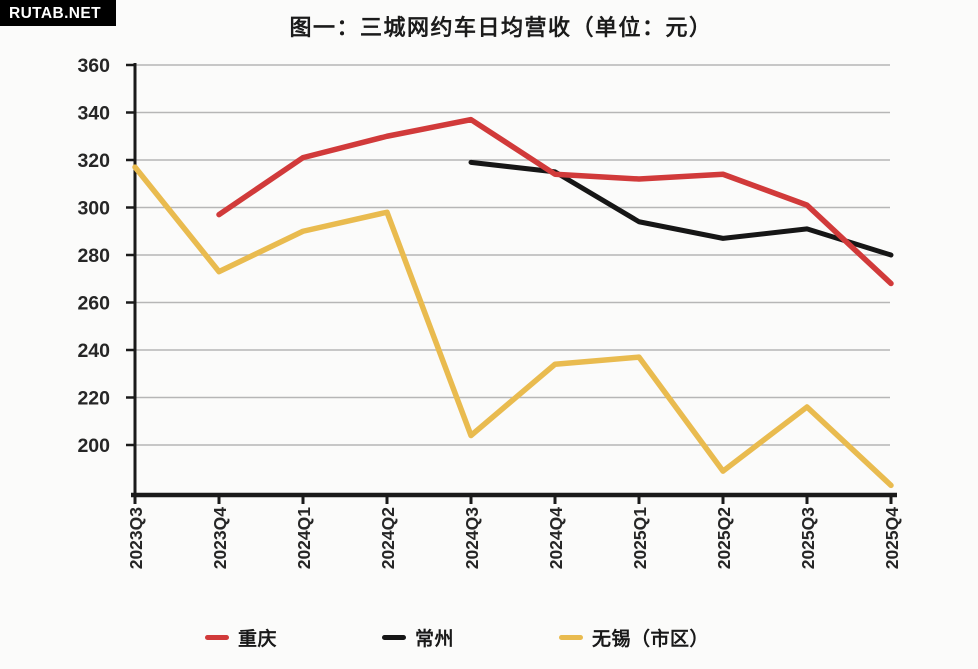  What do you see at coordinates (457, 637) in the screenshot?
I see `chart-legend: 重庆 常州 无锡（市区）` at bounding box center [457, 637].